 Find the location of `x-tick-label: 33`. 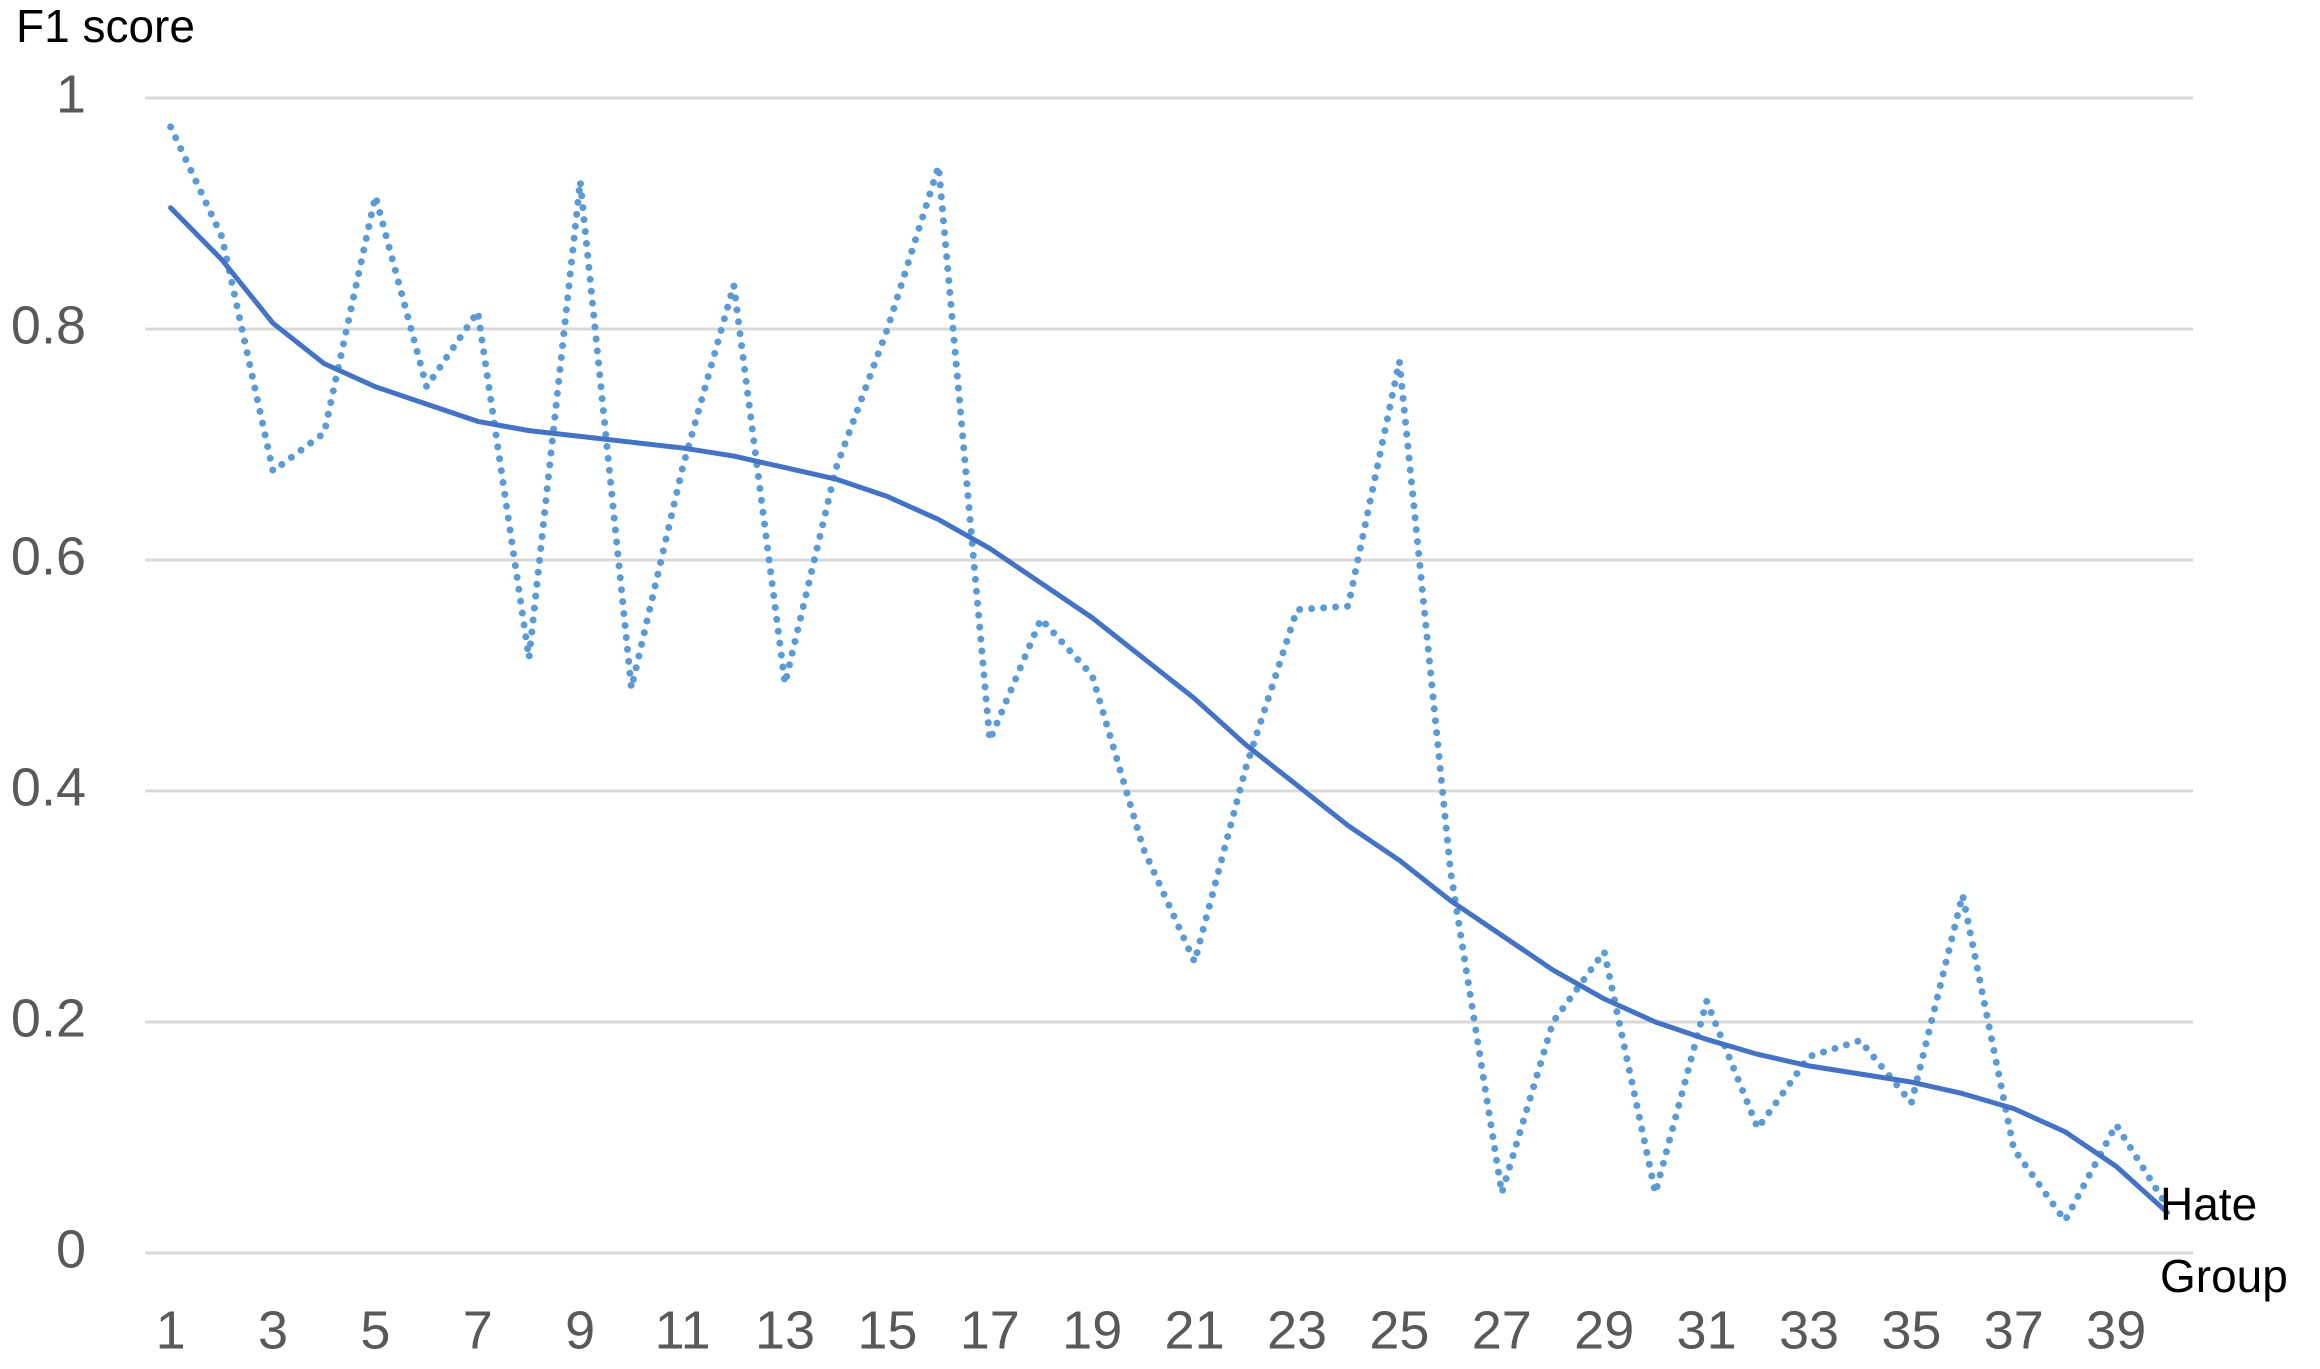

x-tick-label: 33 is located at coordinates (1809, 1330).